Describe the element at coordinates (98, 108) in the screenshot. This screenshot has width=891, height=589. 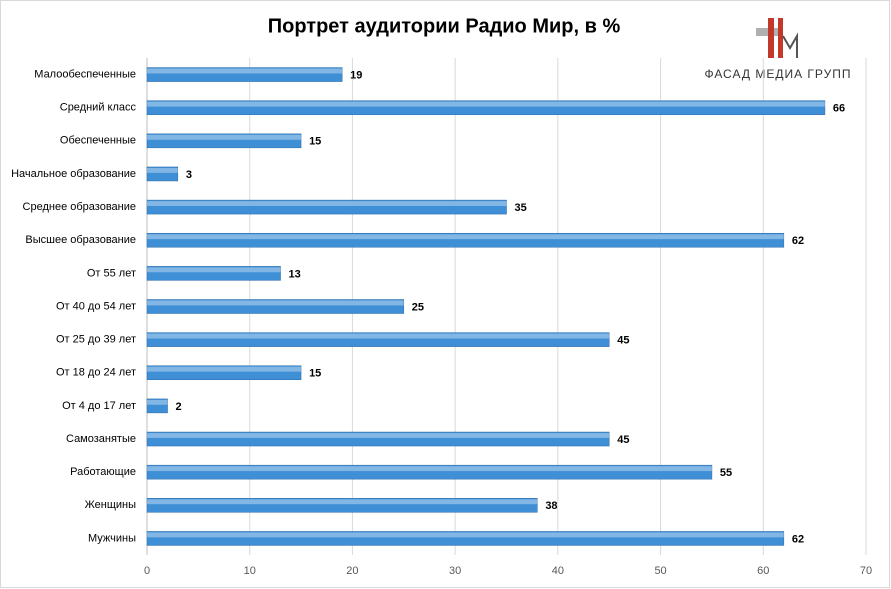
I see `y-tick-label: Средний класс` at that location.